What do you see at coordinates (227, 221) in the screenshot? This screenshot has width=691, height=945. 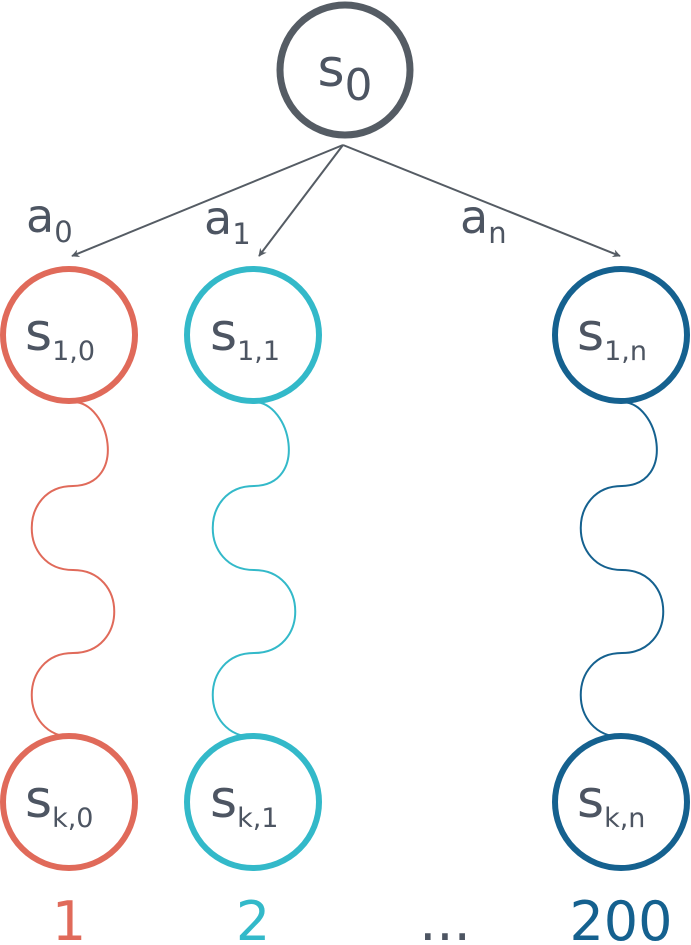 I see `action-label-1: a1` at bounding box center [227, 221].